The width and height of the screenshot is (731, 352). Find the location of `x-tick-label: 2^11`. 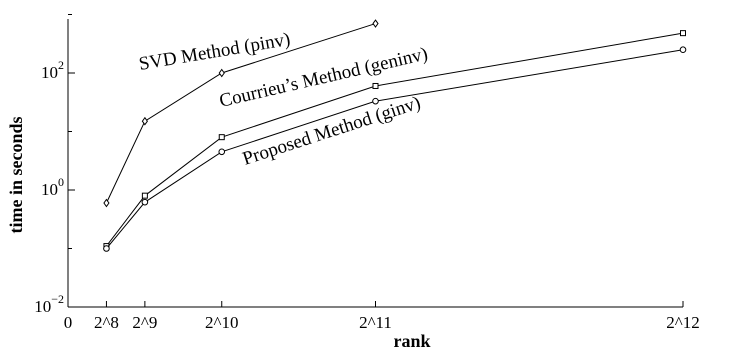

x-tick-label: 2^11 is located at coordinates (375, 322).